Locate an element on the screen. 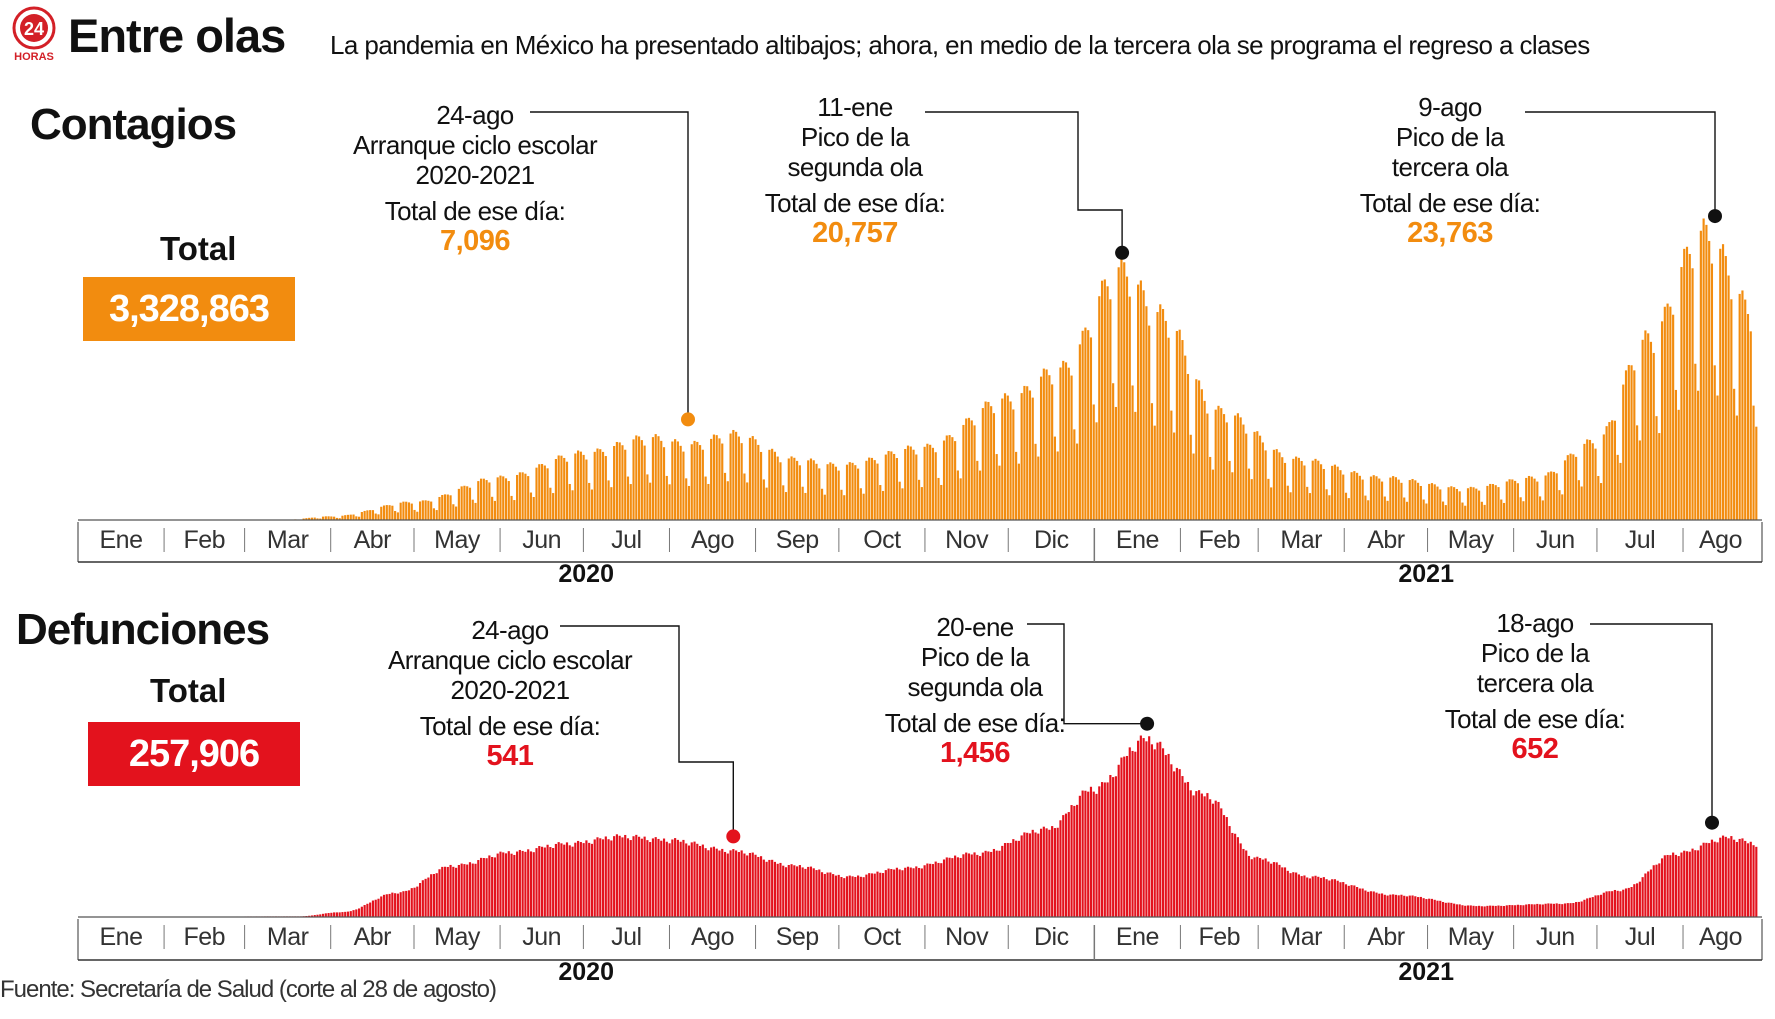  defunciones-year-label: 2020 is located at coordinates (586, 972).